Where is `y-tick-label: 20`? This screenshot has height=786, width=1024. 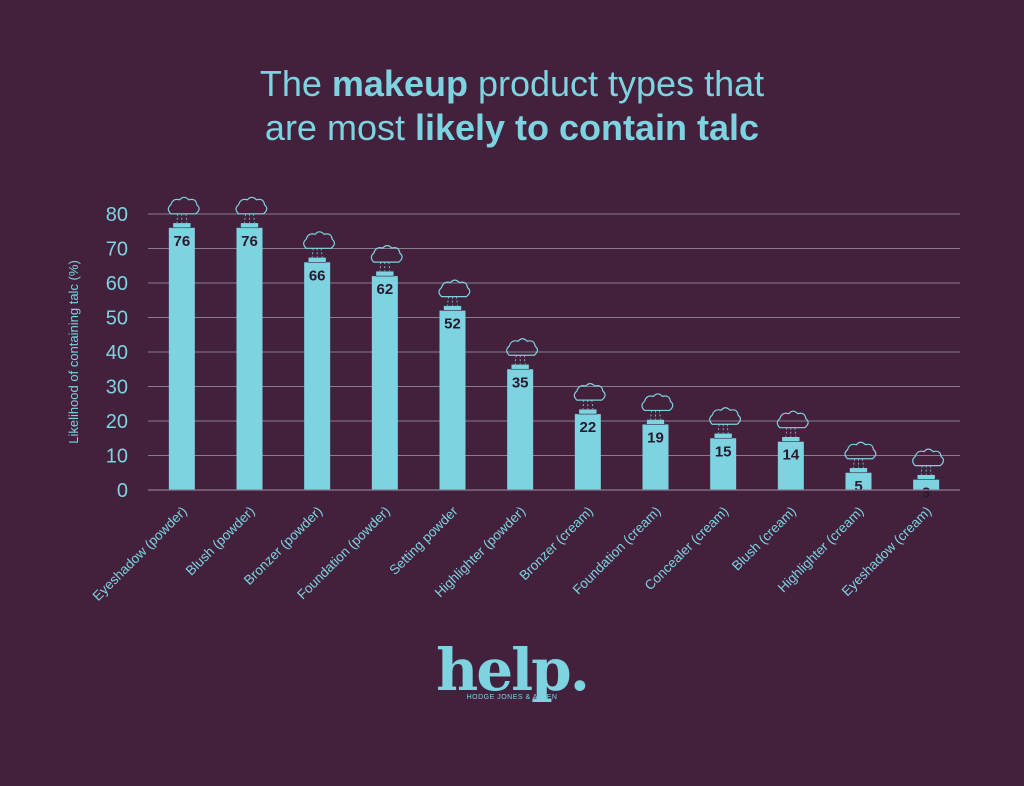
y-tick-label: 20 is located at coordinates (117, 422).